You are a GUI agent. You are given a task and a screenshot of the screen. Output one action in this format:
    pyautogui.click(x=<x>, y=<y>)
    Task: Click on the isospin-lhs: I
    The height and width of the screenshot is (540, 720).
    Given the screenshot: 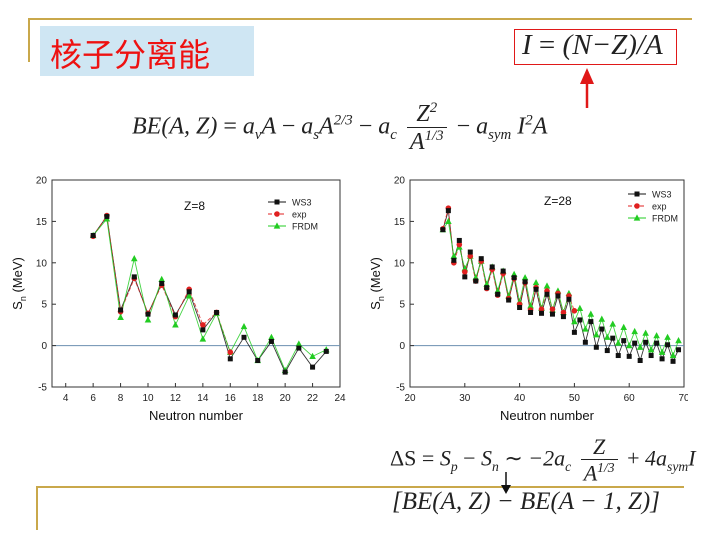 What is the action you would take?
    pyautogui.click(x=527, y=45)
    